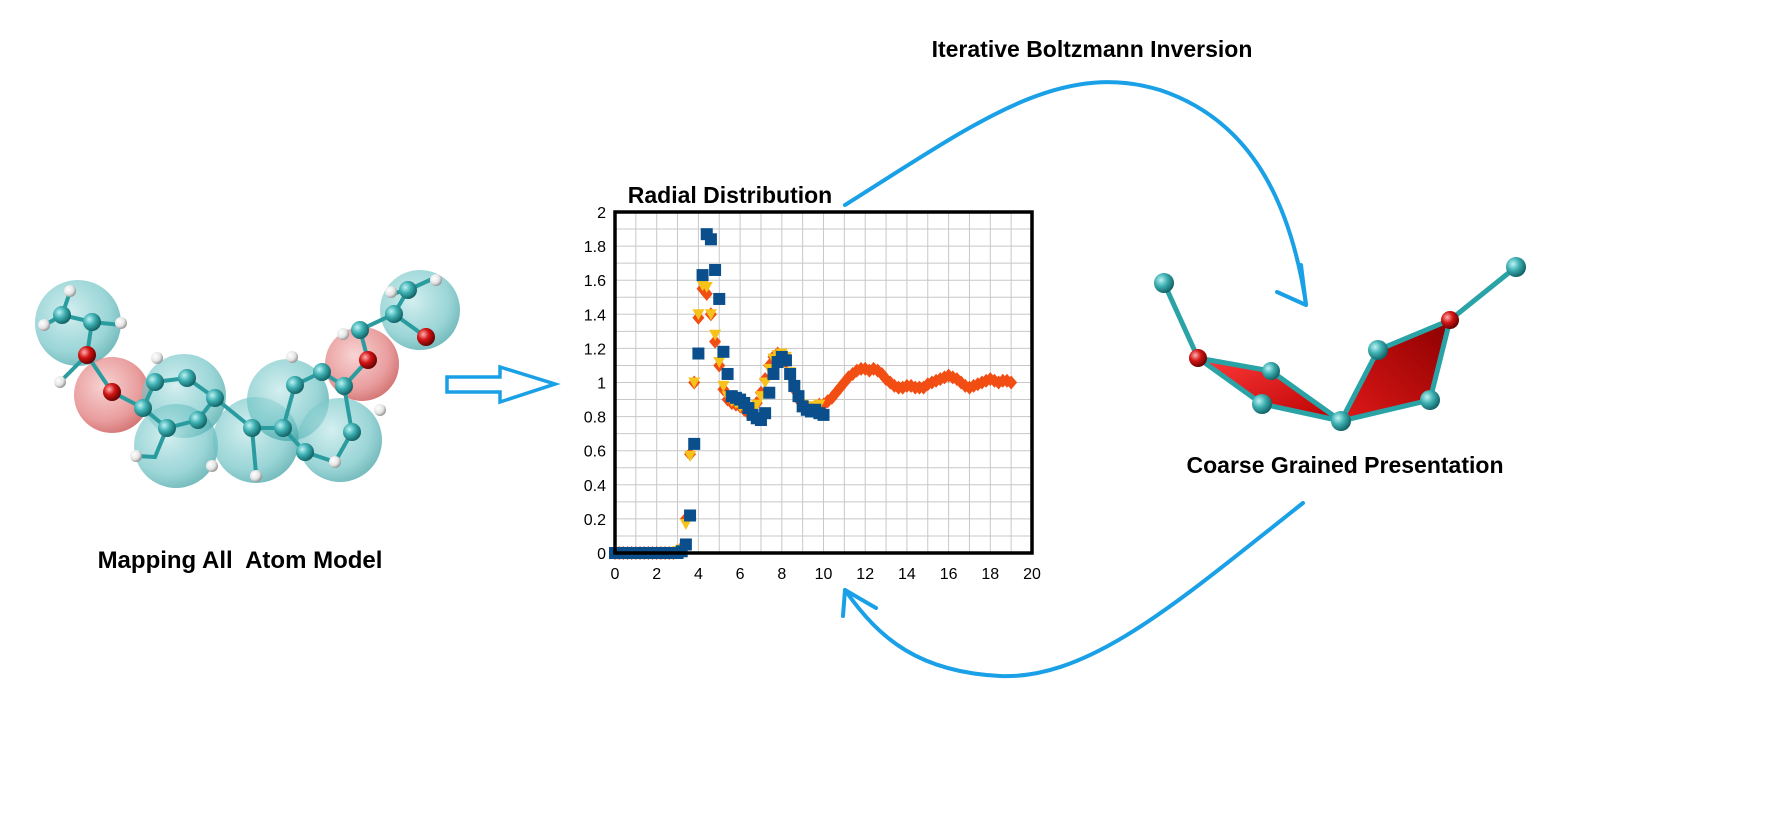  Describe the element at coordinates (656, 574) in the screenshot. I see `x-tick-label: 2` at that location.